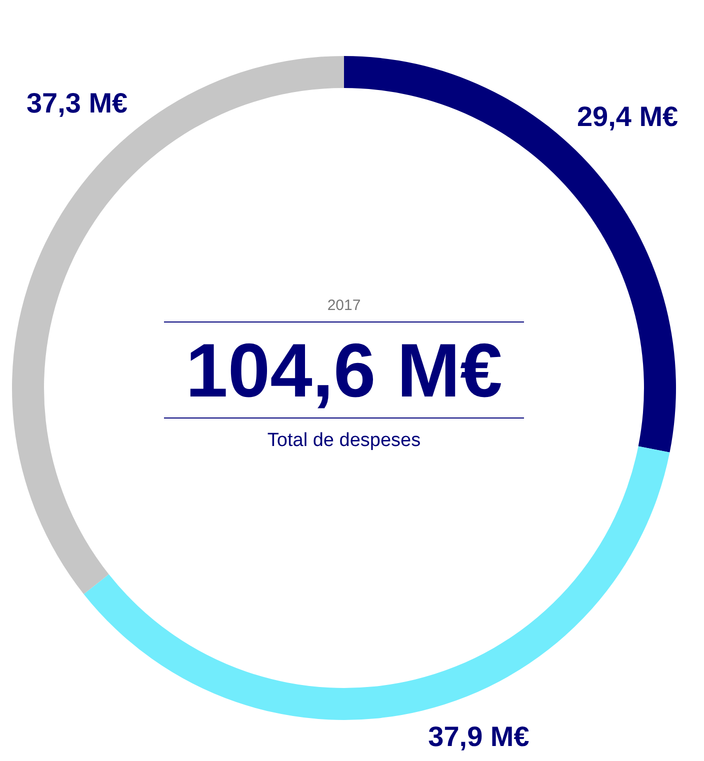  Describe the element at coordinates (344, 305) in the screenshot. I see `text: 2017` at that location.